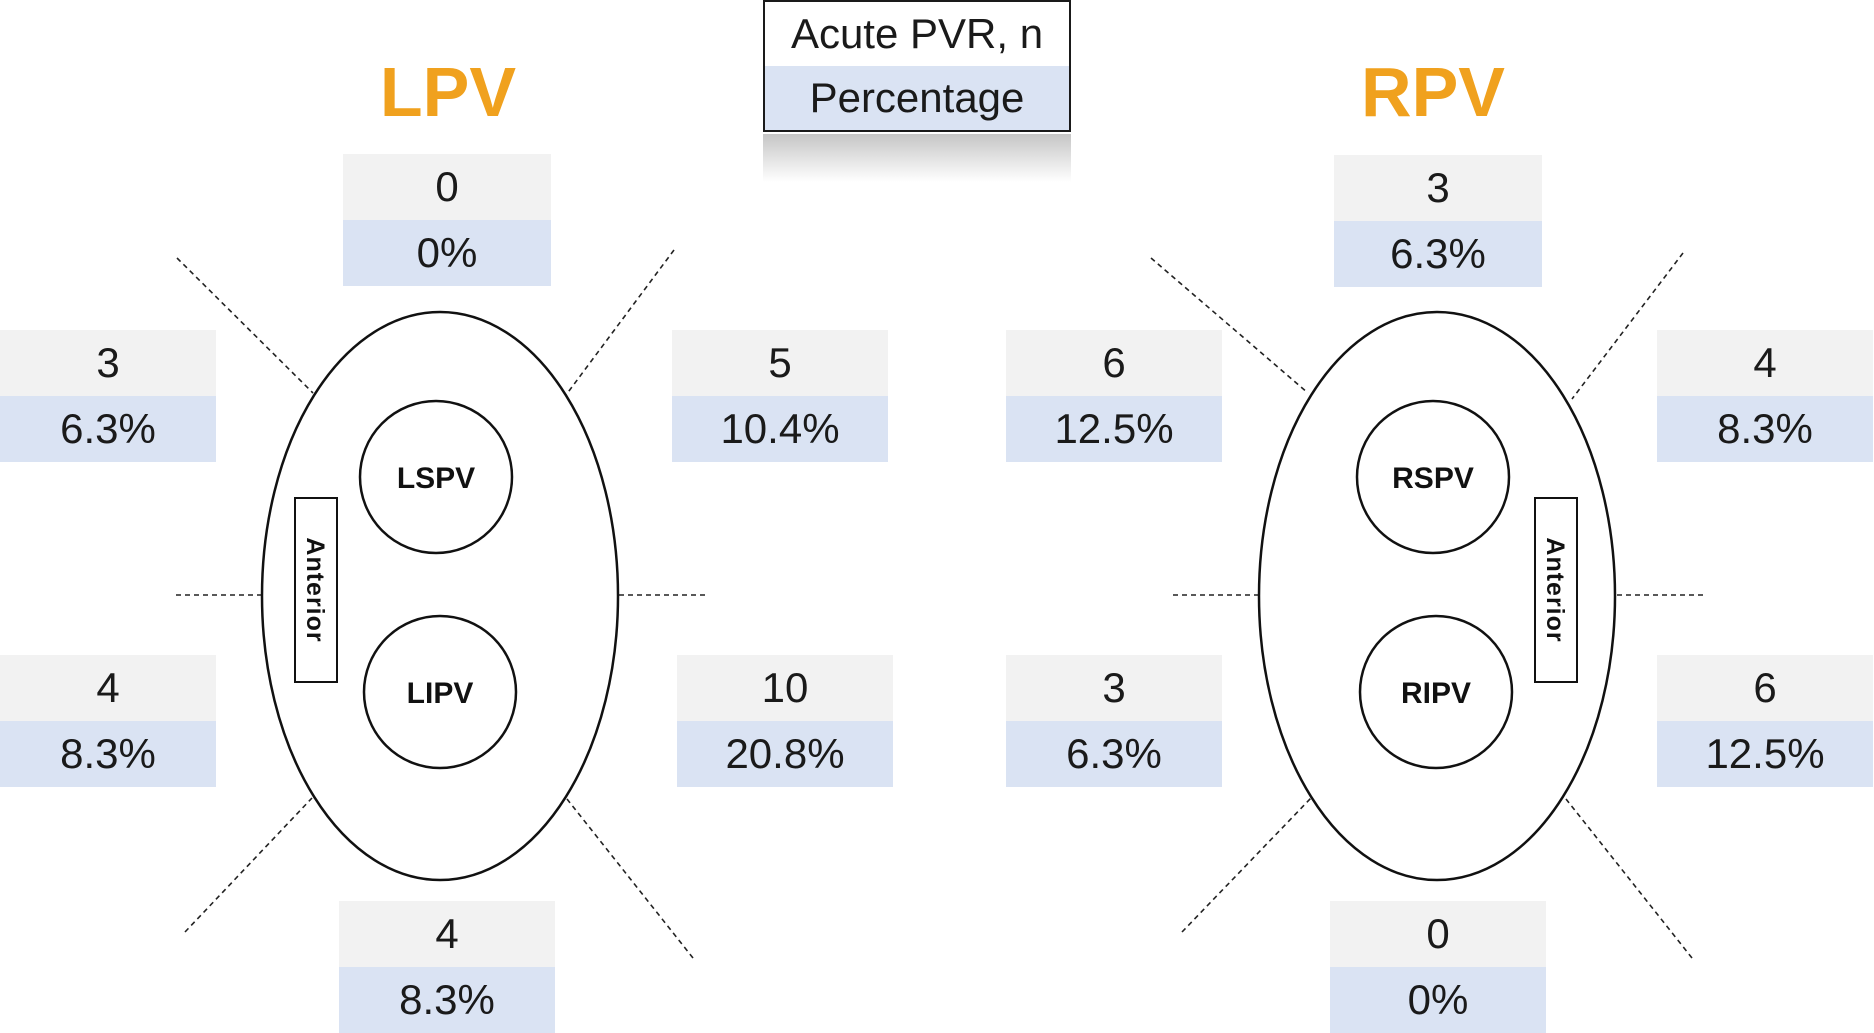  I want to click on rpv-top-stat: 3 6.3%, so click(1438, 221).